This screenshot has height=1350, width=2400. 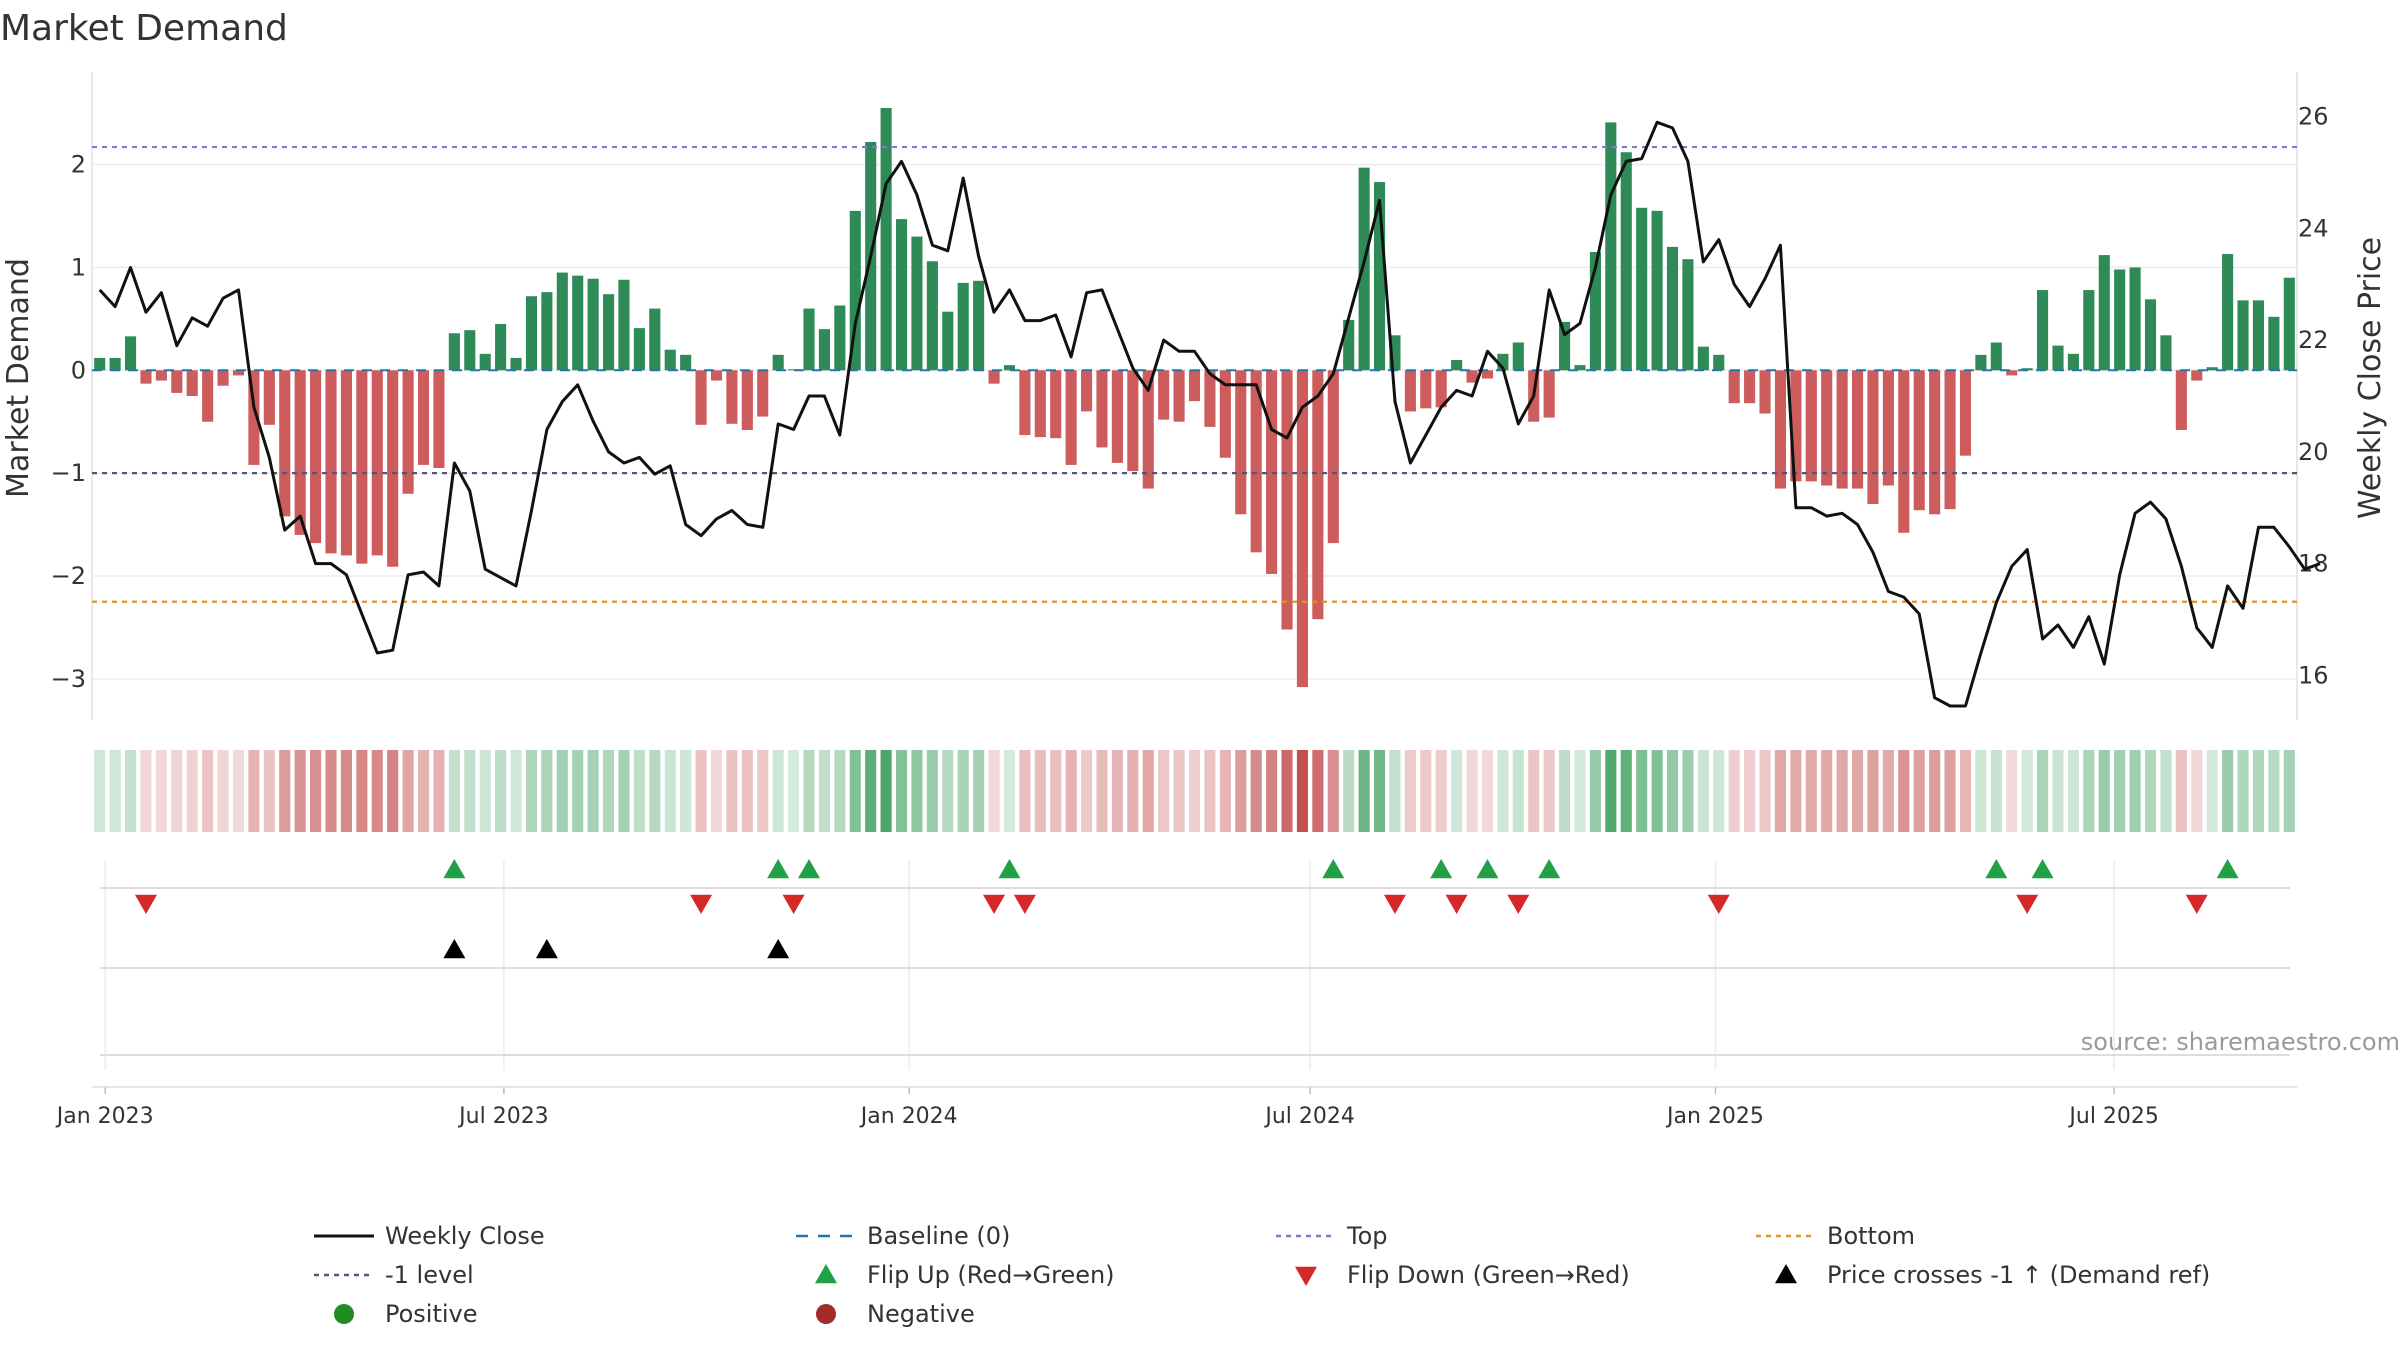 I want to click on x-tick-label: Jul 2023, so click(x=503, y=1116).